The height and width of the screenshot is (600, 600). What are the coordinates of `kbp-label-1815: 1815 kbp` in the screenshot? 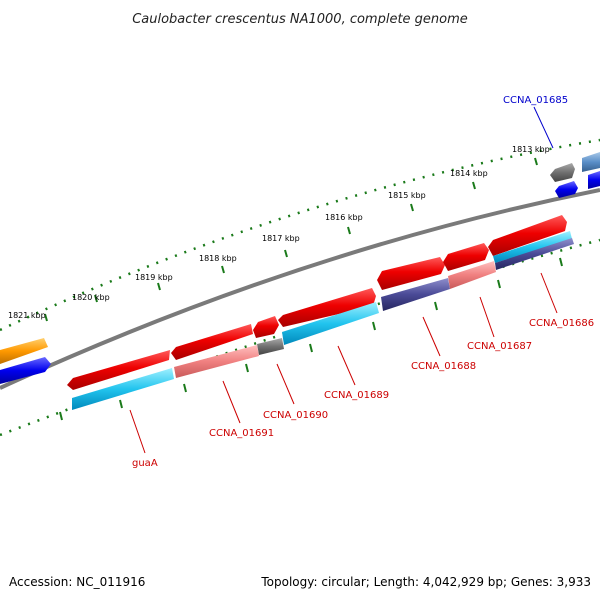 It's located at (407, 195).